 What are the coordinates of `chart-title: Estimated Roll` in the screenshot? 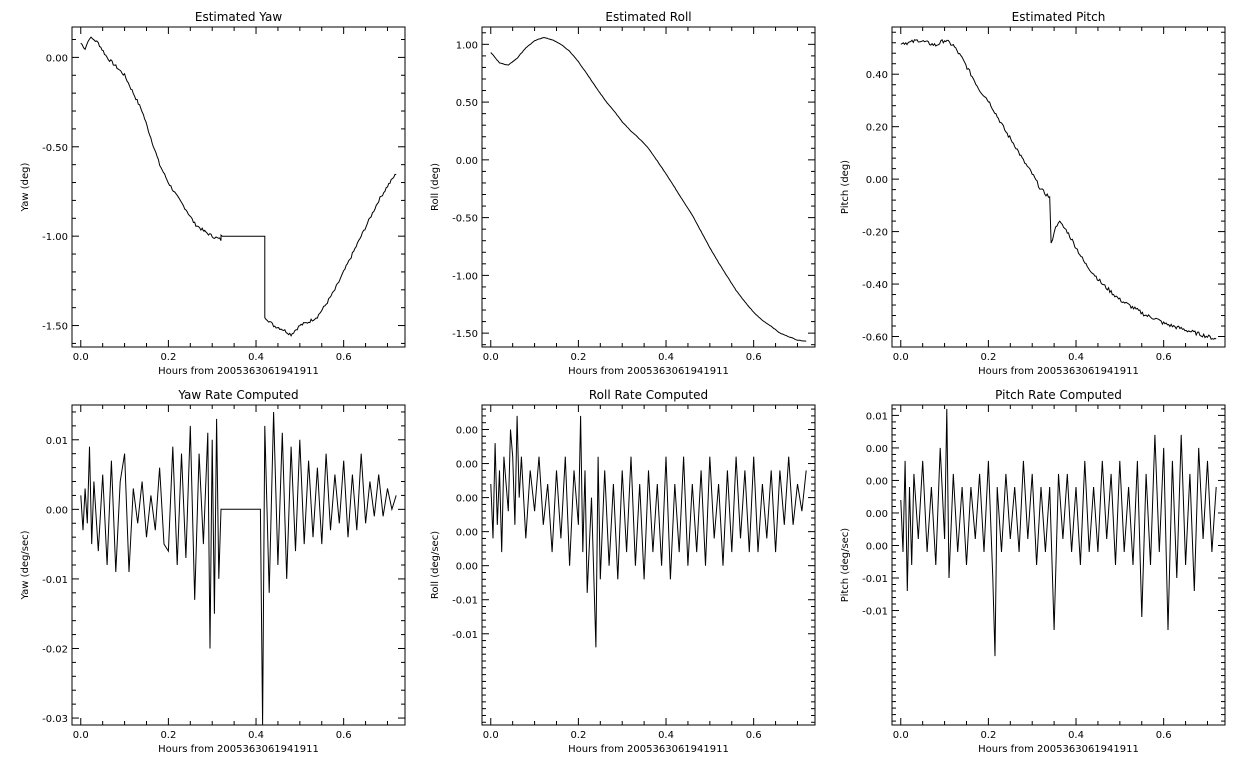 It's located at (648, 17).